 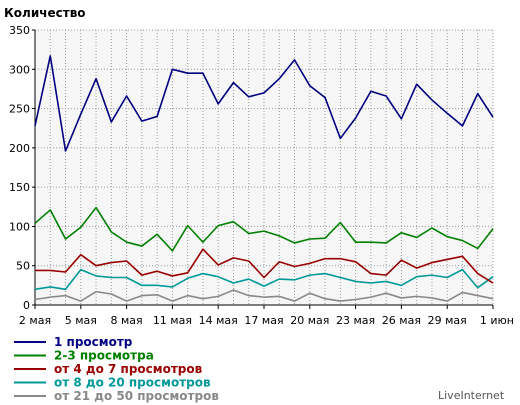 What do you see at coordinates (81, 320) in the screenshot?
I see `x-tick-label: 5 мая` at bounding box center [81, 320].